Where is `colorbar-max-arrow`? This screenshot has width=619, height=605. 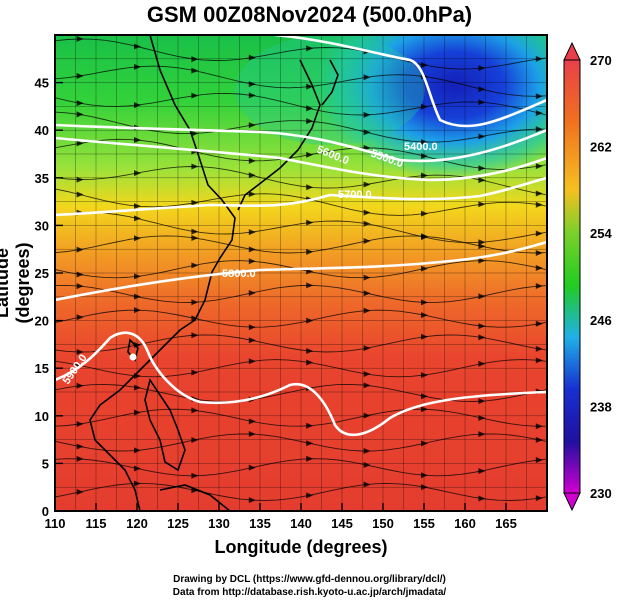 colorbar-max-arrow is located at coordinates (572, 51).